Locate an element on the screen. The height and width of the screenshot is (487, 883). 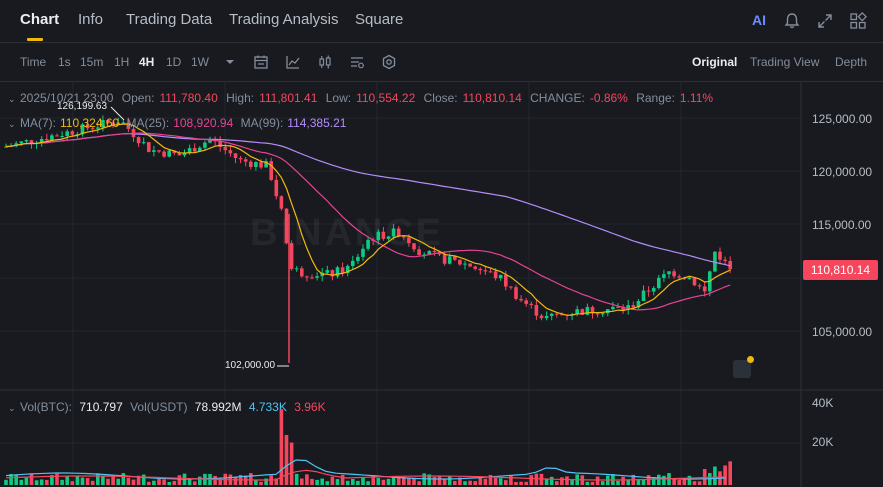
tab-square: Square is located at coordinates (379, 19).